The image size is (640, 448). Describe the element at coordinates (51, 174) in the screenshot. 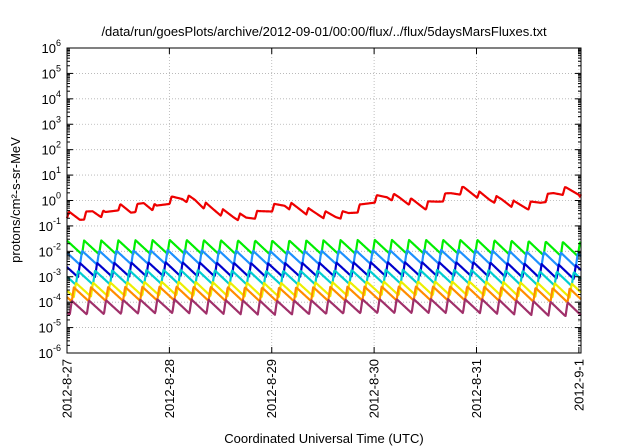

I see `y-tick-label: 10¹` at that location.